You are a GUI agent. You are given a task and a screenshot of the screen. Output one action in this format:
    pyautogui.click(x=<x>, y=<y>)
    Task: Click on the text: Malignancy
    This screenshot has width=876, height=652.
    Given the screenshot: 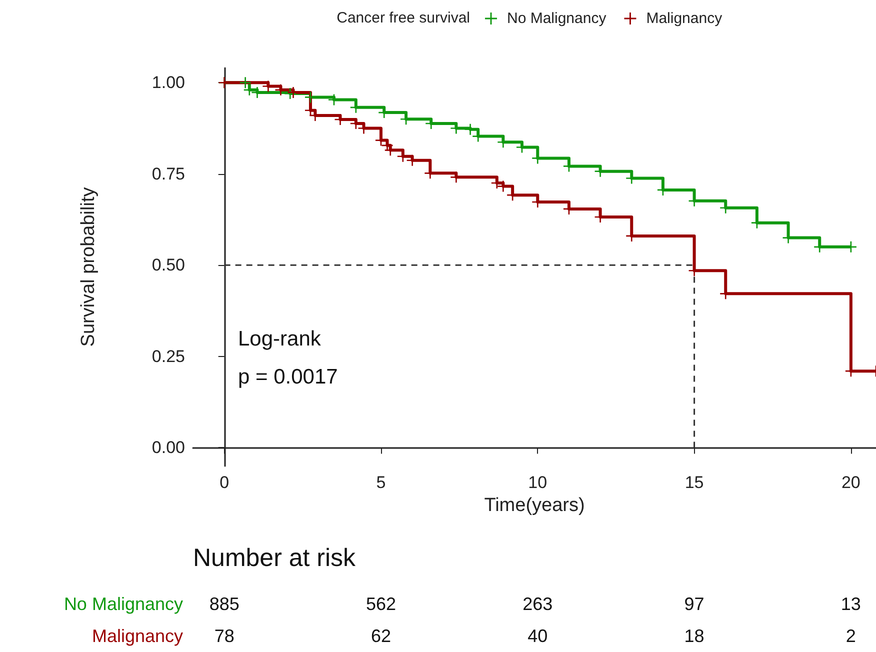 What is the action you would take?
    pyautogui.click(x=137, y=636)
    